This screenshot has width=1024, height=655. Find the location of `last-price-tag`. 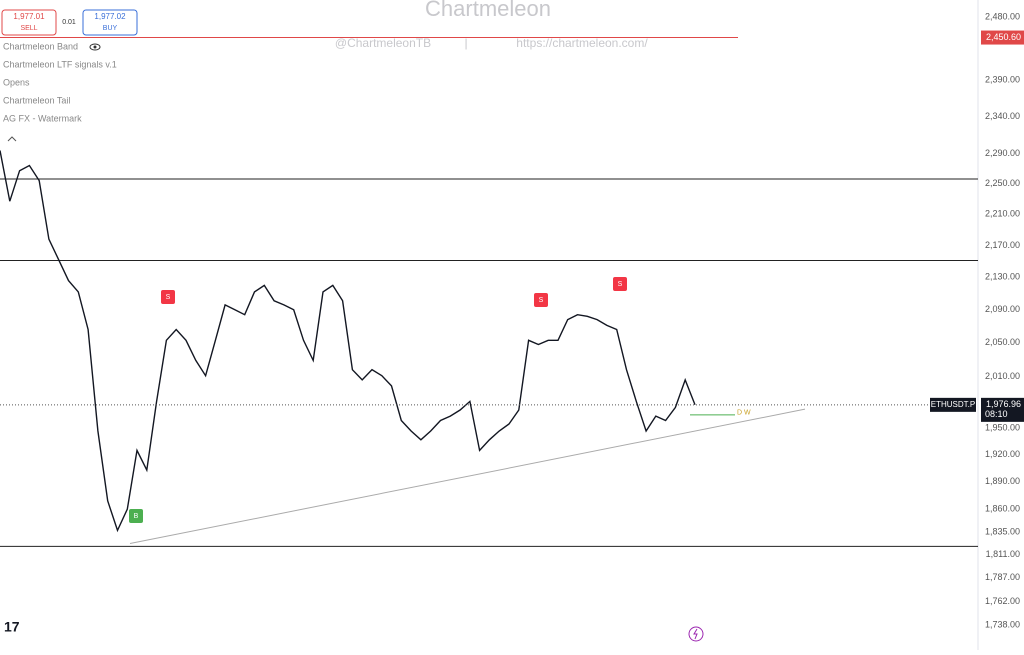

last-price-tag is located at coordinates (1002, 409).